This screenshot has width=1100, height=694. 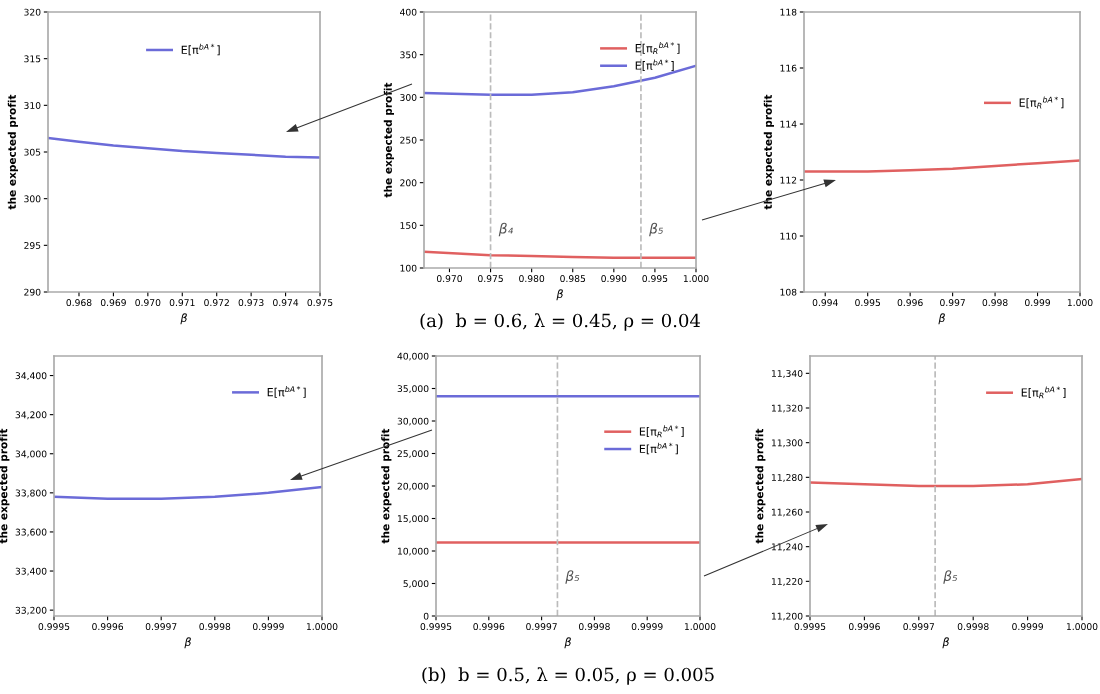 What do you see at coordinates (184, 147) in the screenshot?
I see `line-series` at bounding box center [184, 147].